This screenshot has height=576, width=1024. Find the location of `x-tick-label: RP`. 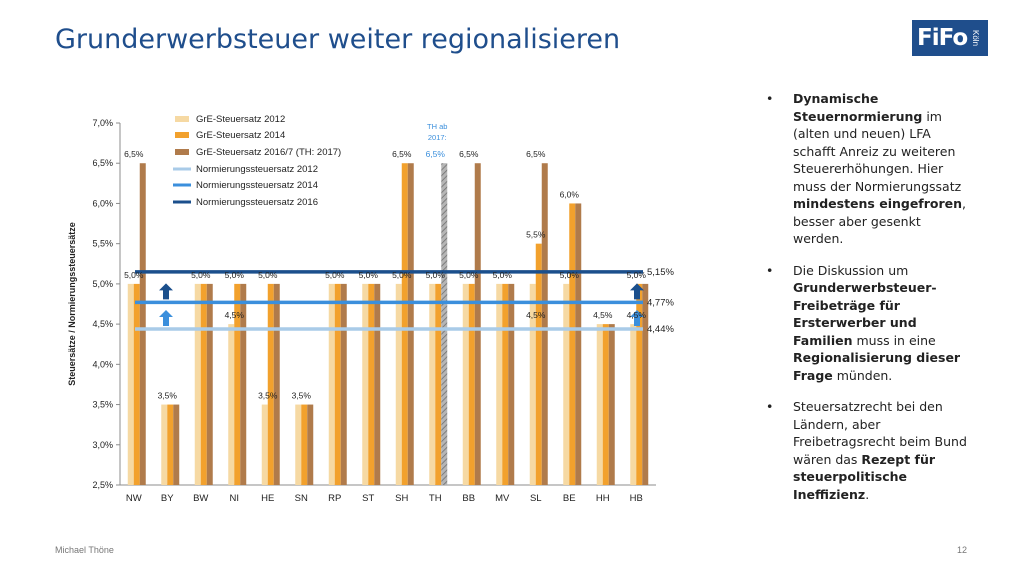

x-tick-label: RP is located at coordinates (334, 498).